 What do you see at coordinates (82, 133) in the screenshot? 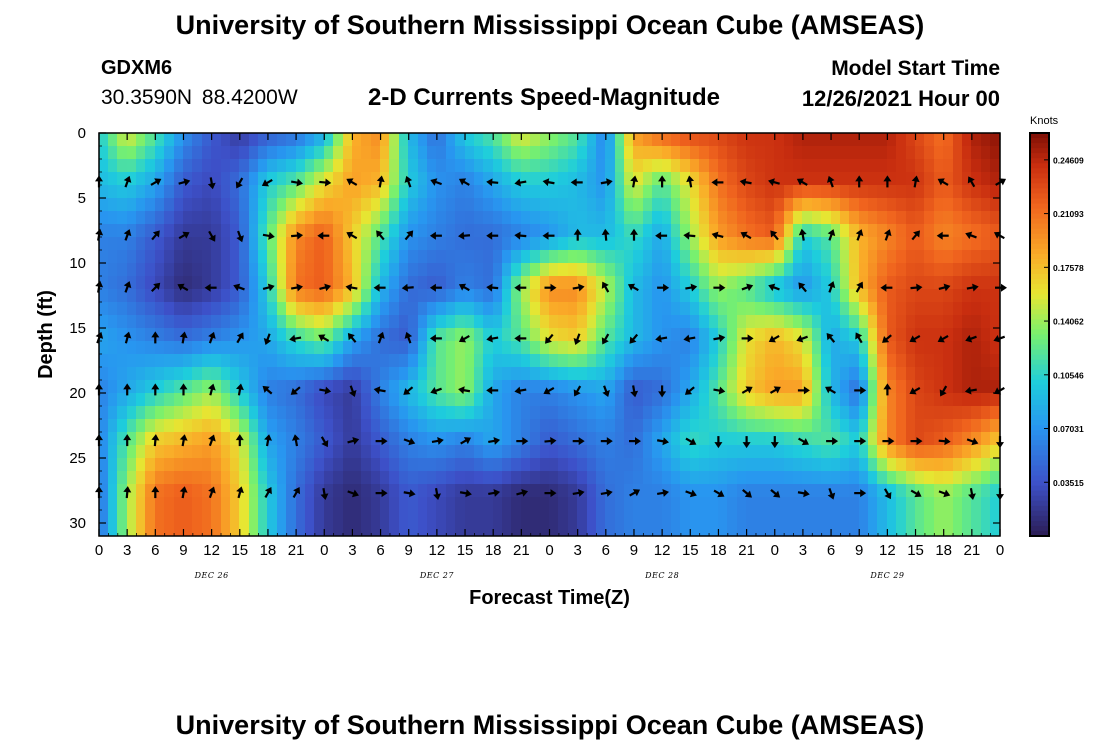
I see `y-tick-label: 0` at bounding box center [82, 133].